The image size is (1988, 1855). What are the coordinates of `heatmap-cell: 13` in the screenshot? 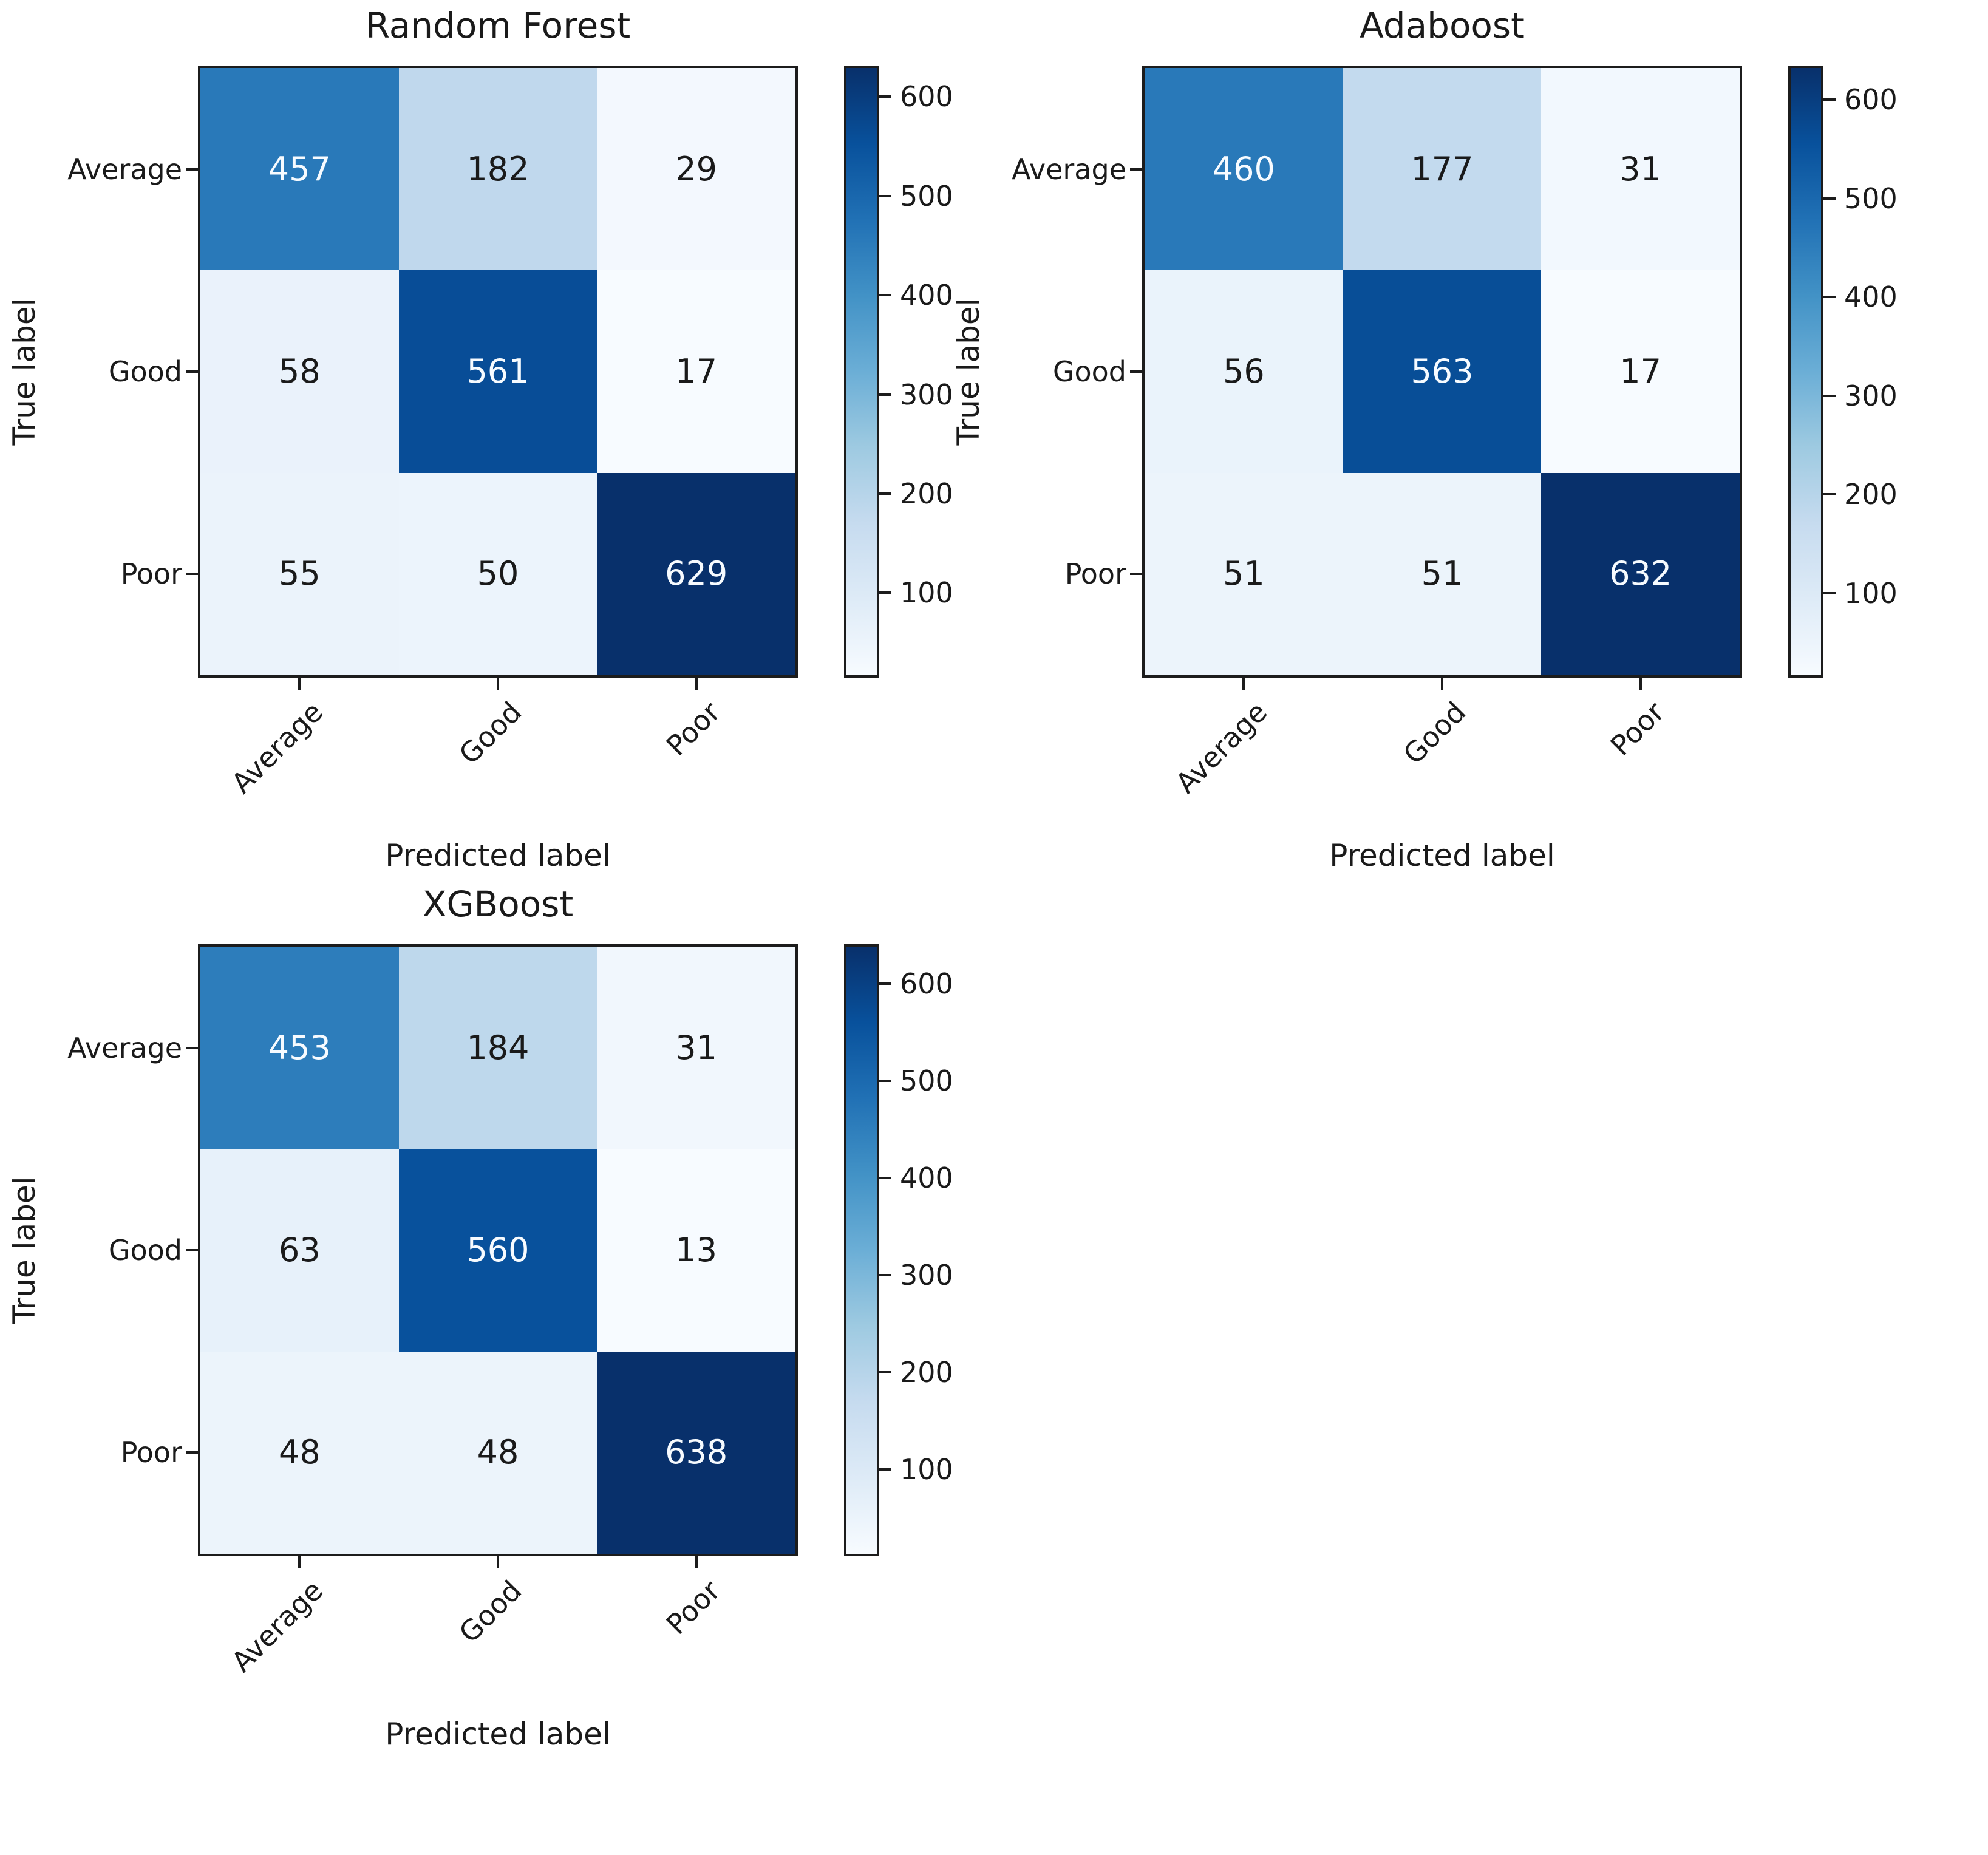 It's located at (696, 1250).